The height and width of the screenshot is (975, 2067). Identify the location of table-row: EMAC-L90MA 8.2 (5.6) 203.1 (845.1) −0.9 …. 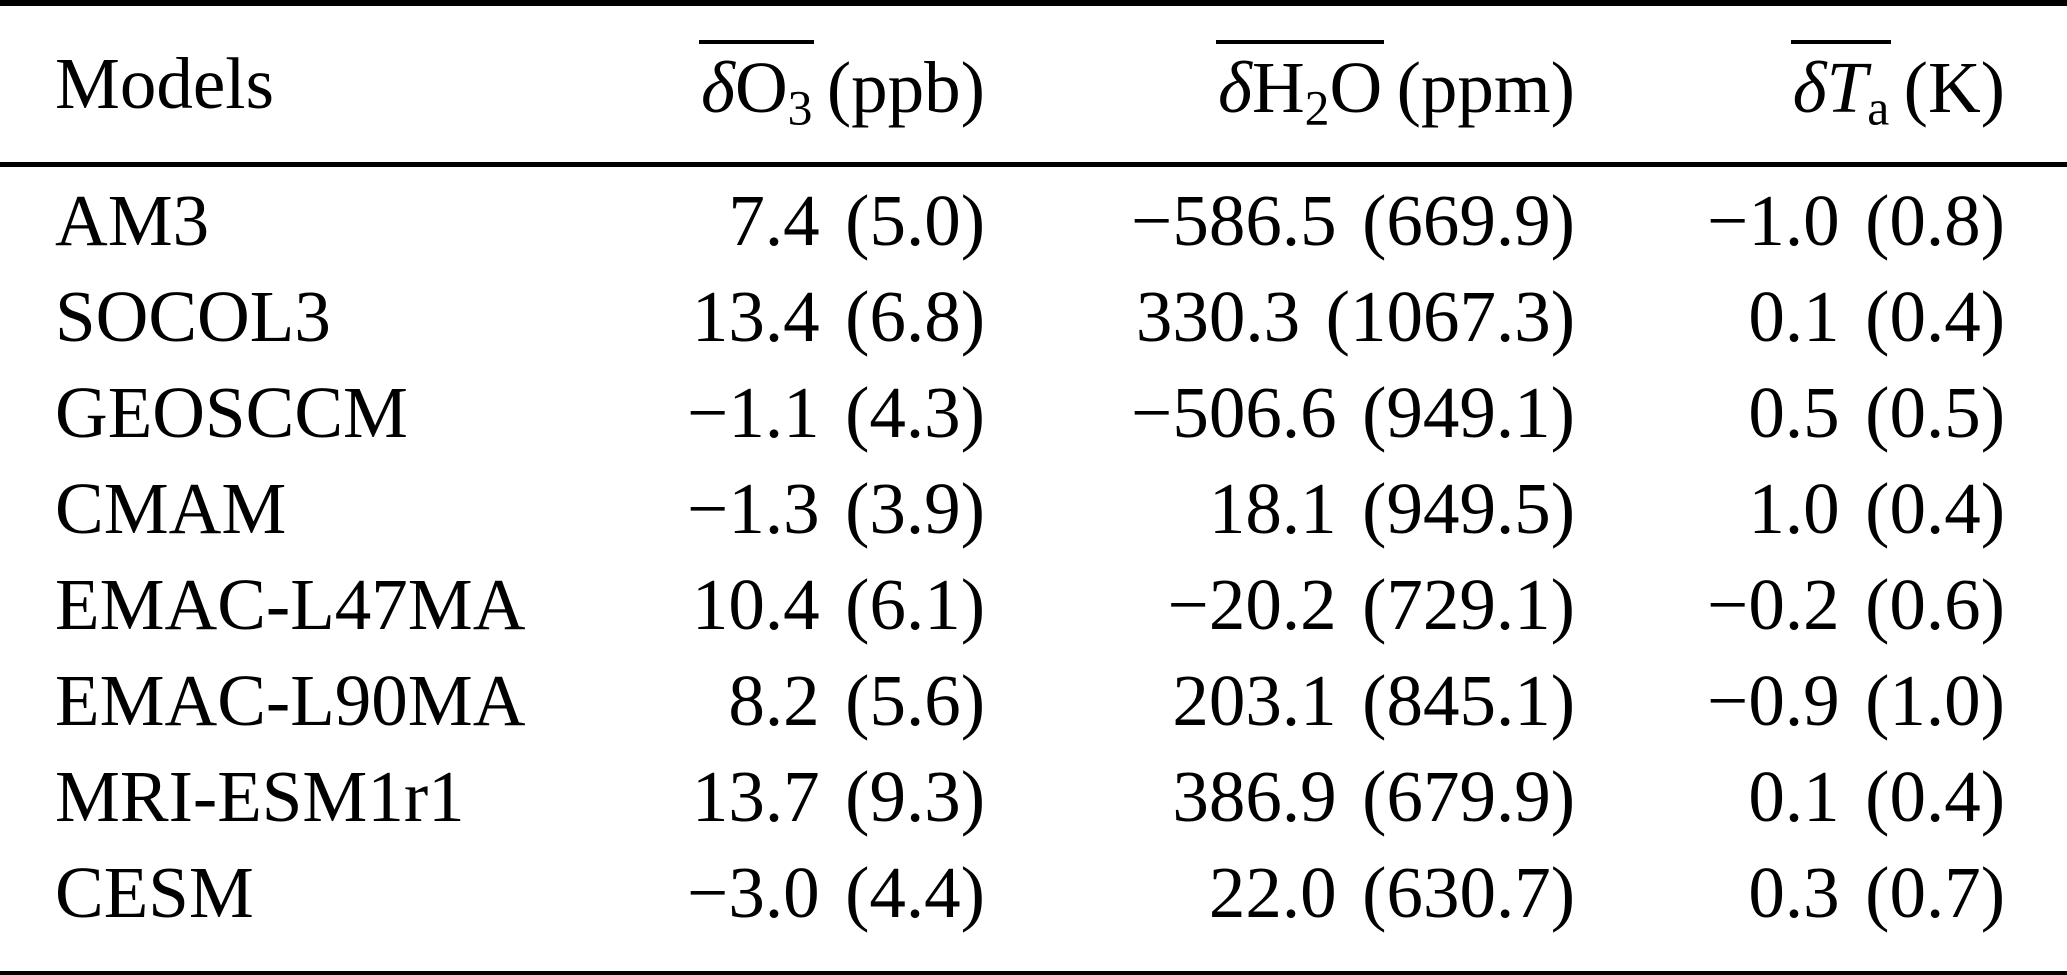
(1033, 701).